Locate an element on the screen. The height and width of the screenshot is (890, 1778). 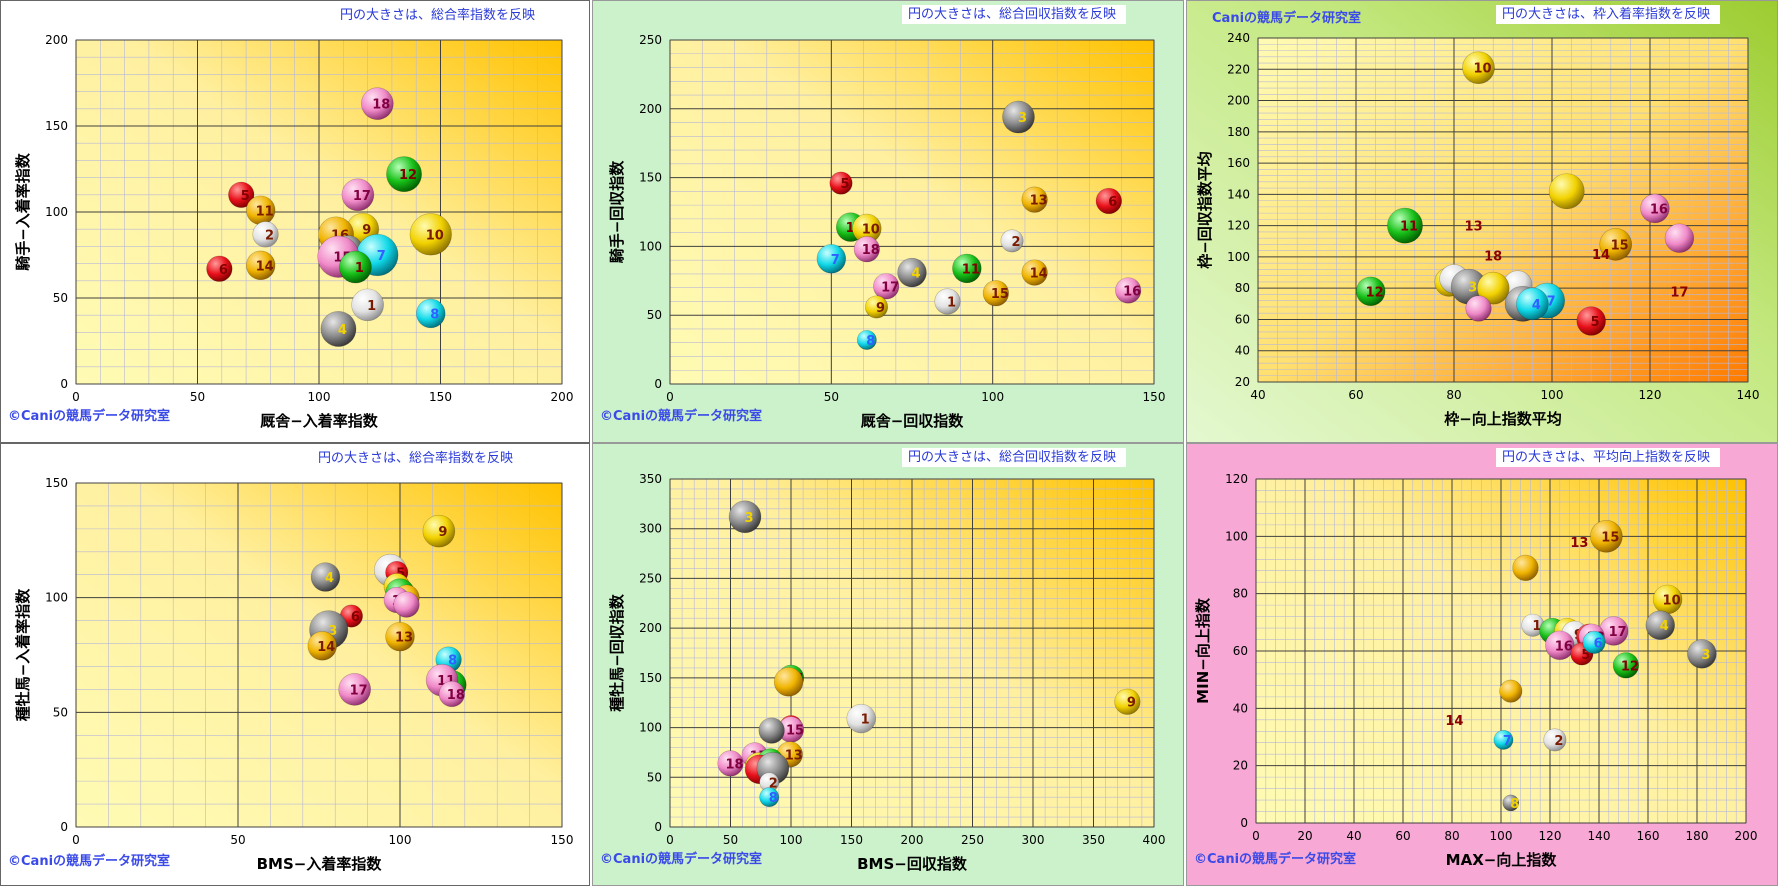
y-tick-label: 220 is located at coordinates (1238, 69).